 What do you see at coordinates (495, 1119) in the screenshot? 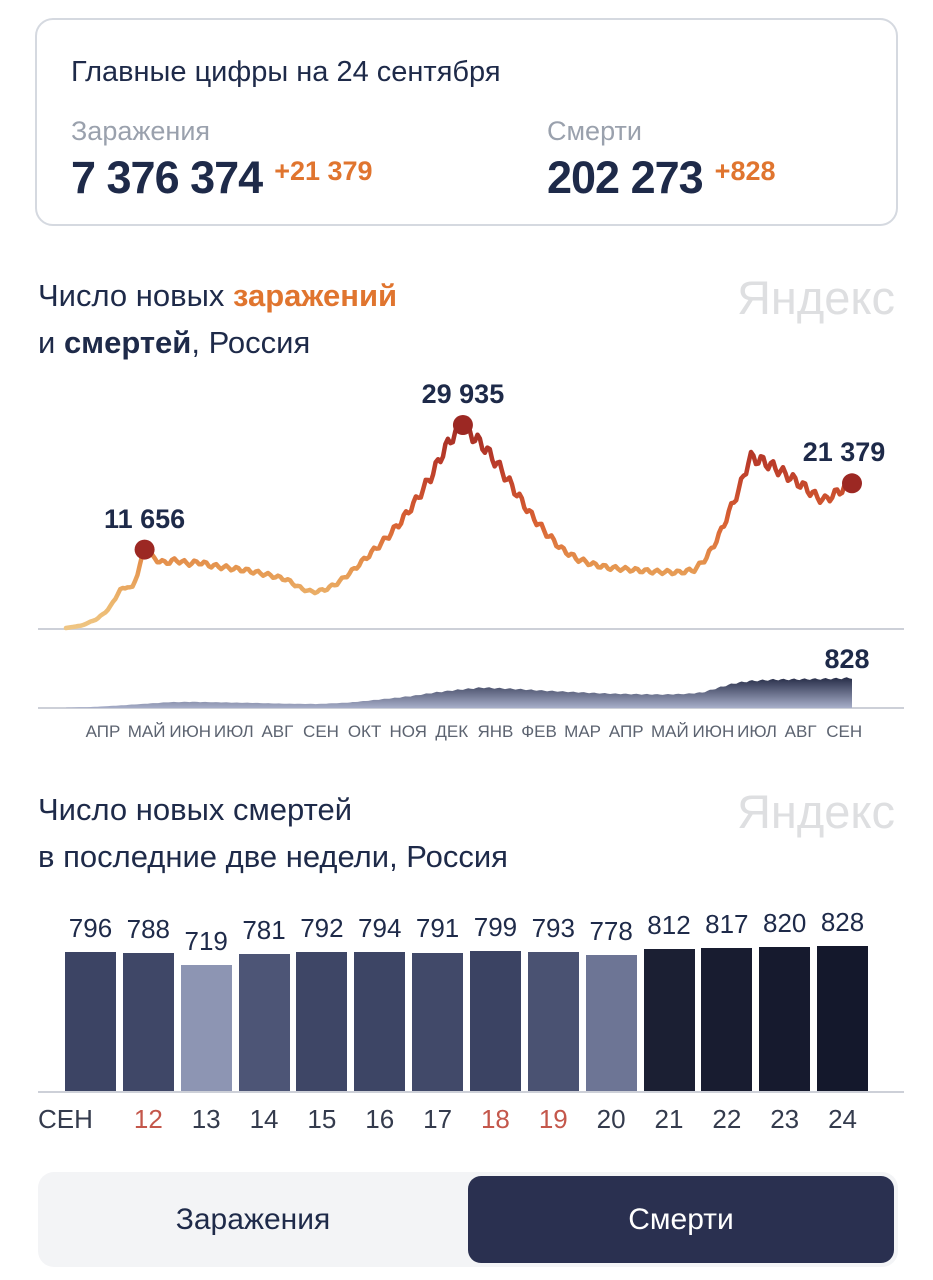
I see `bar-date-label: 18` at bounding box center [495, 1119].